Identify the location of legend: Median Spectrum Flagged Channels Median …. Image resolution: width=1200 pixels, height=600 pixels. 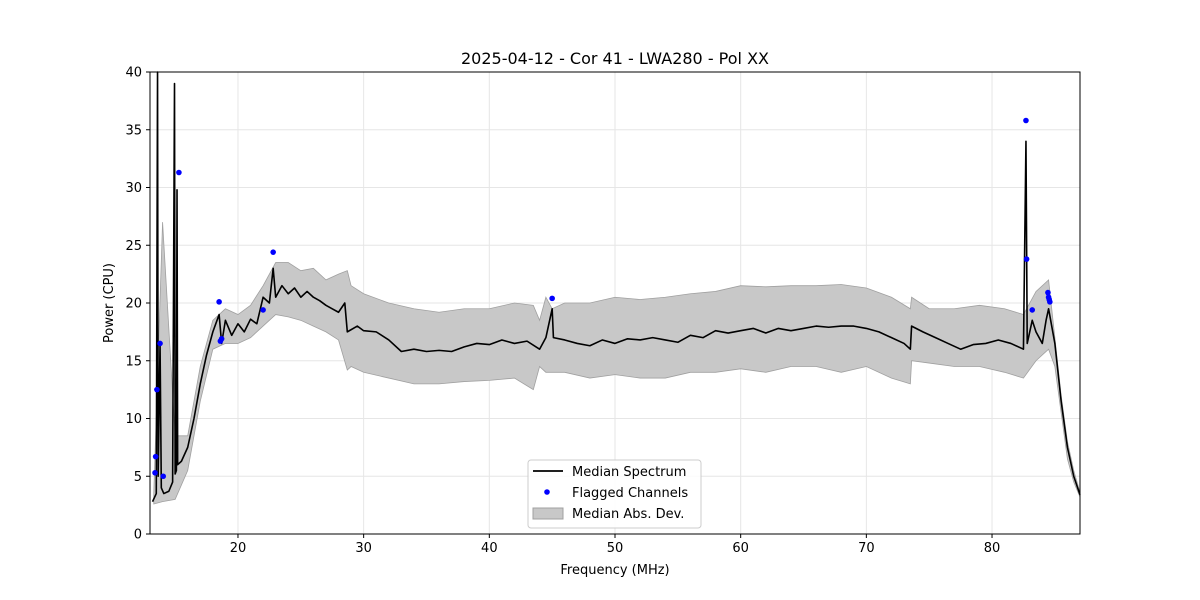
(614, 494).